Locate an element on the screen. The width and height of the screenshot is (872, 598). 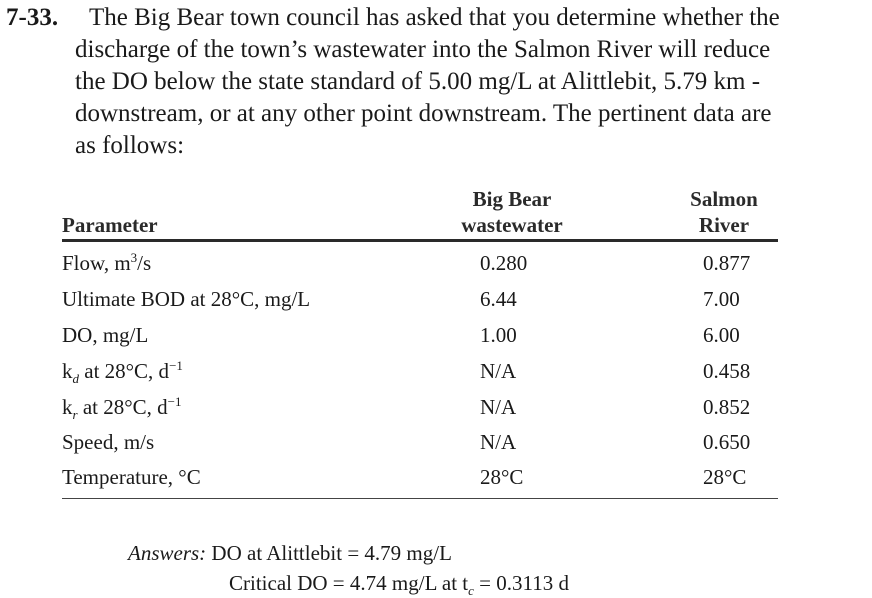
table-row: kr at 28°C, d−1 N/A 0.852 is located at coordinates (420, 407).